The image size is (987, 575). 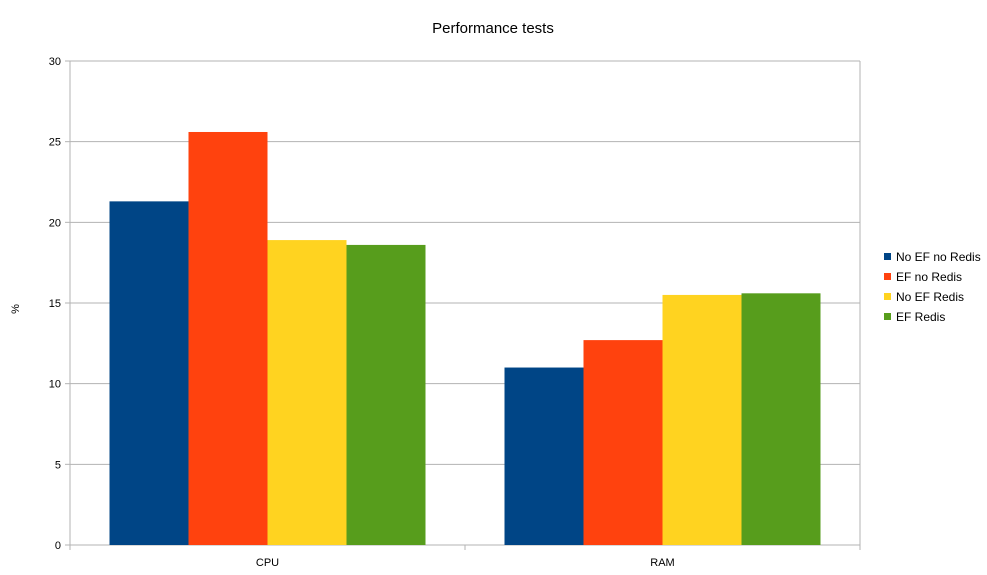 What do you see at coordinates (55, 62) in the screenshot?
I see `y-tick-label: 30` at bounding box center [55, 62].